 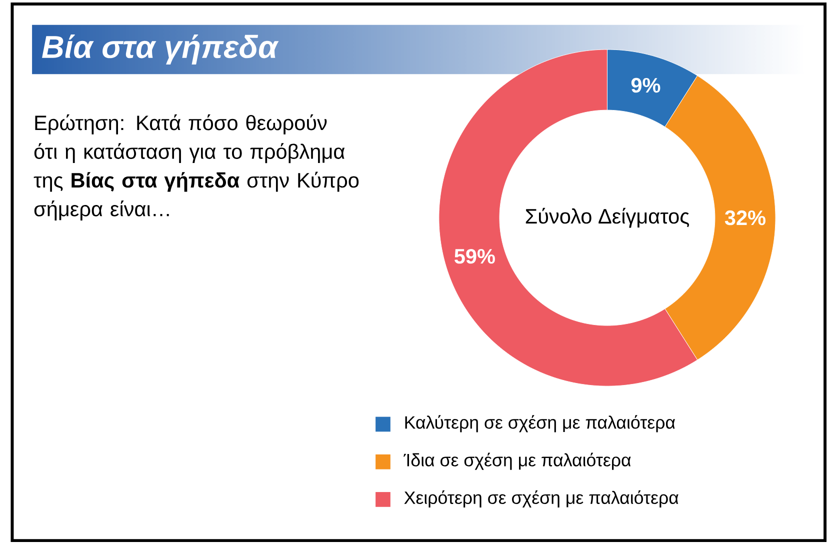 I want to click on data-label: 59%, so click(x=474, y=256).